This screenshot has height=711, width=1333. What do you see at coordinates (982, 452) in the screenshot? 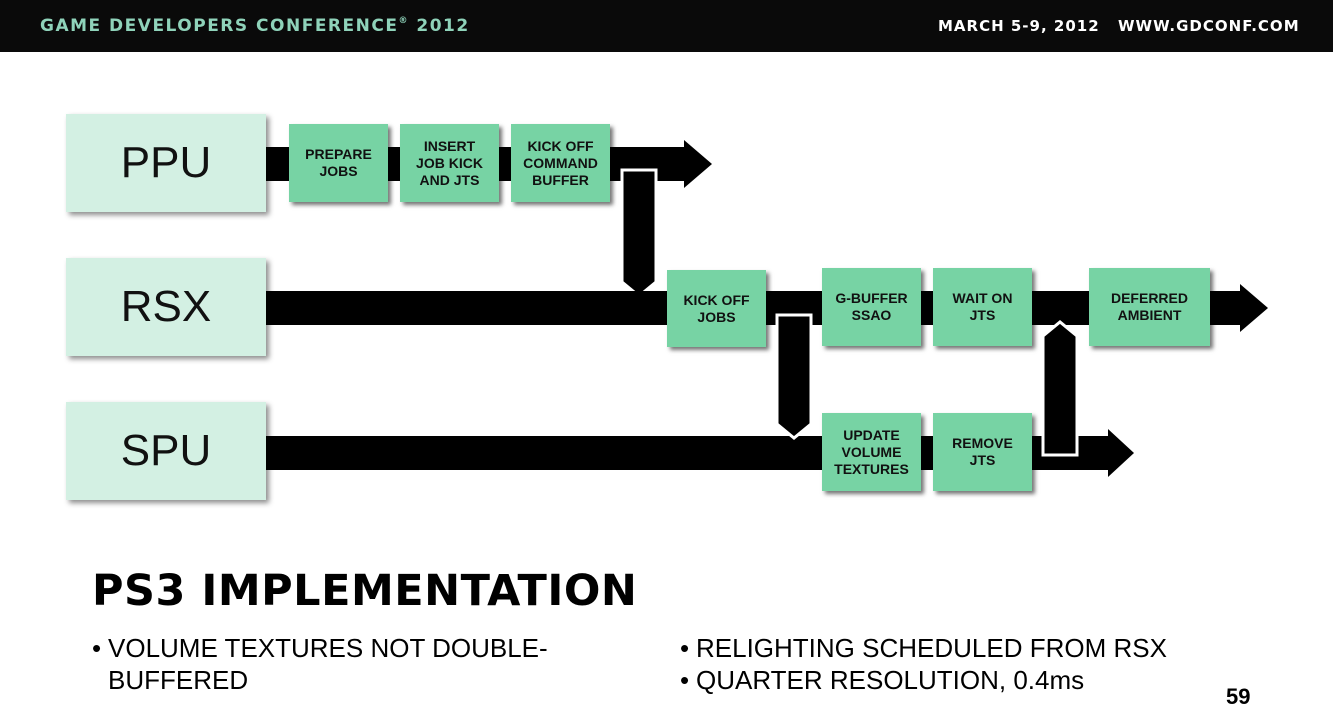
I see `task-remove-jts: REMOVE JTS` at bounding box center [982, 452].